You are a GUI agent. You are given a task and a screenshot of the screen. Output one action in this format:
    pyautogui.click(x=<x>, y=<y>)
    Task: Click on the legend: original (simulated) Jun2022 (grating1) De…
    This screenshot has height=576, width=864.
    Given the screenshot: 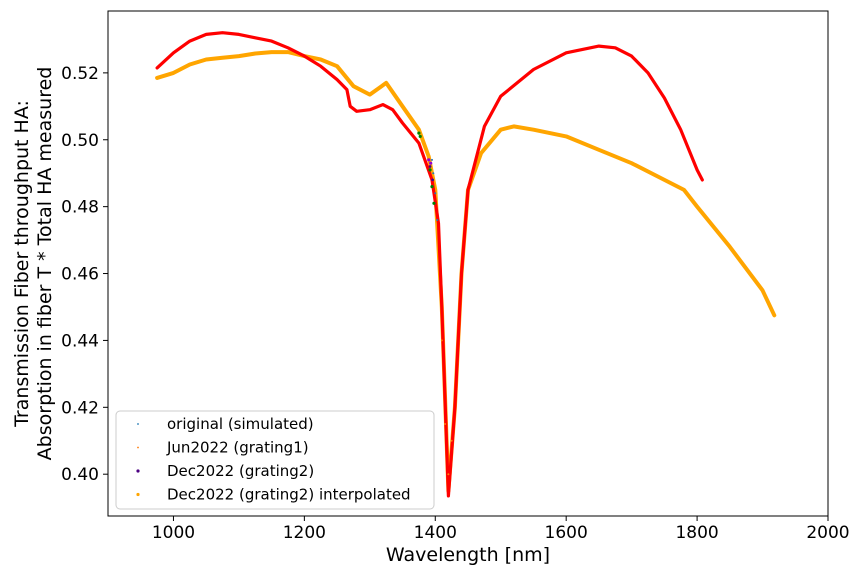 What is the action you would take?
    pyautogui.click(x=275, y=460)
    